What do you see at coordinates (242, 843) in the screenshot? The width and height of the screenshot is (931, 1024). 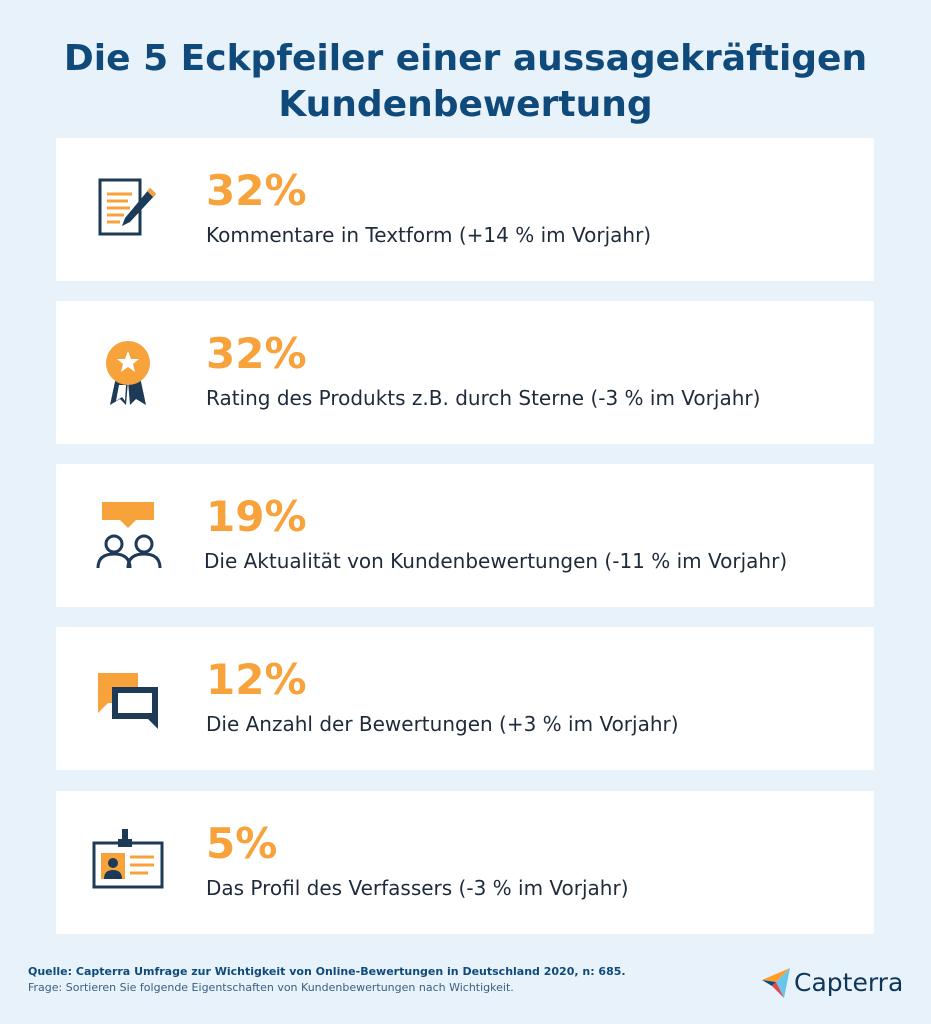 I see `stat-percent: 5%` at bounding box center [242, 843].